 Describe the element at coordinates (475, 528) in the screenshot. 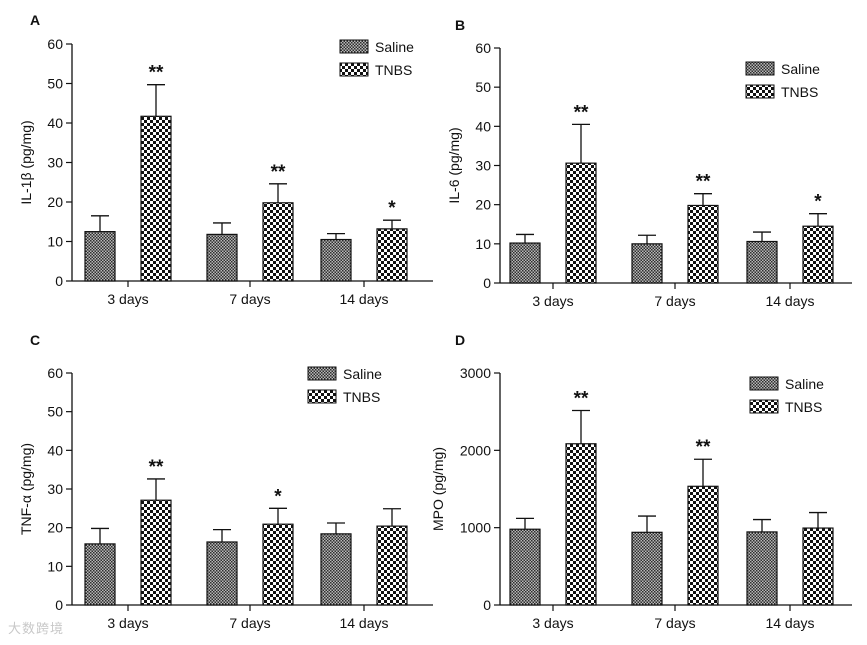

I see `y-tick-label: 1000` at that location.